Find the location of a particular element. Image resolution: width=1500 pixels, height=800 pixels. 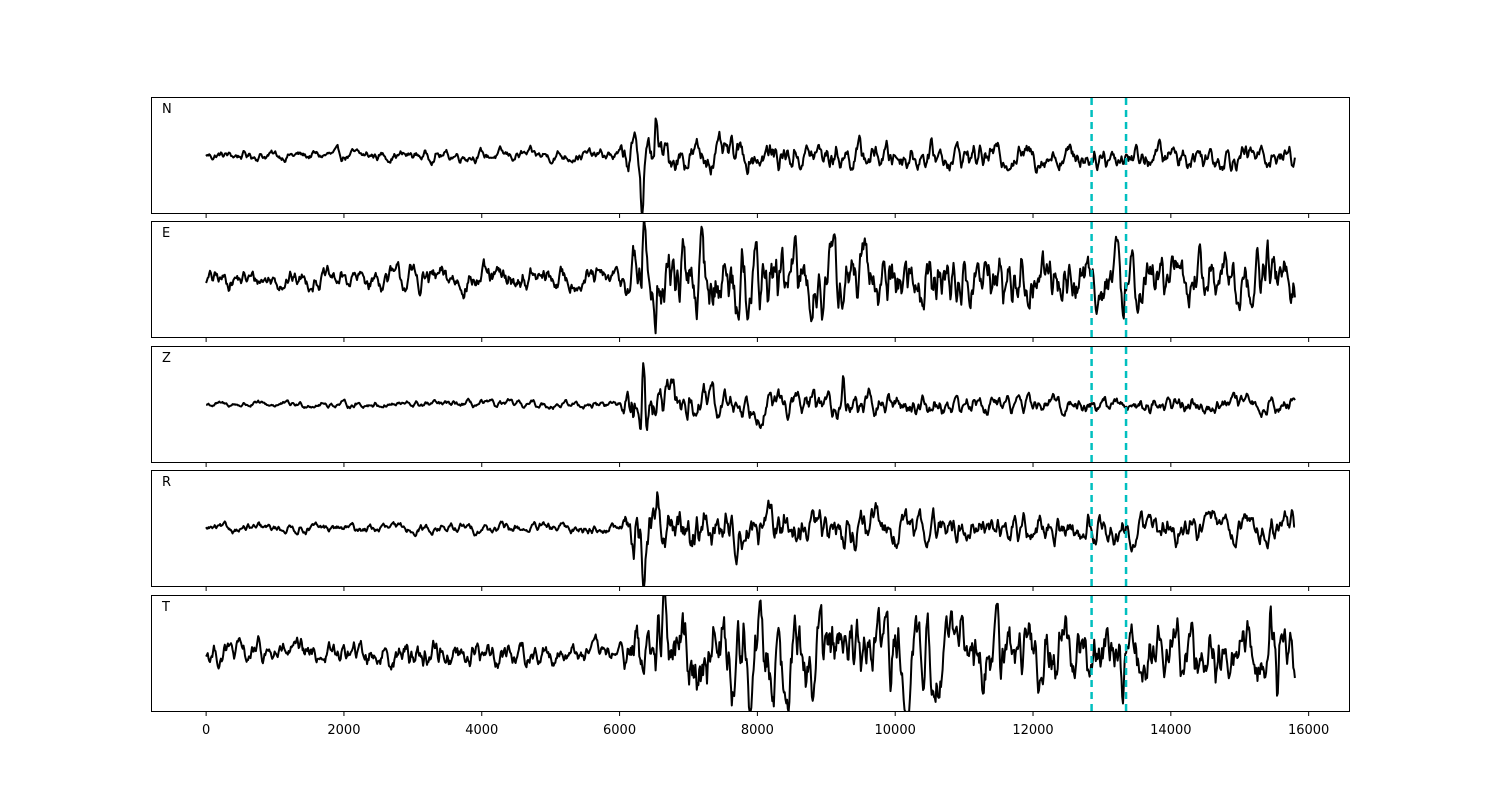

trace-r is located at coordinates (750, 539).